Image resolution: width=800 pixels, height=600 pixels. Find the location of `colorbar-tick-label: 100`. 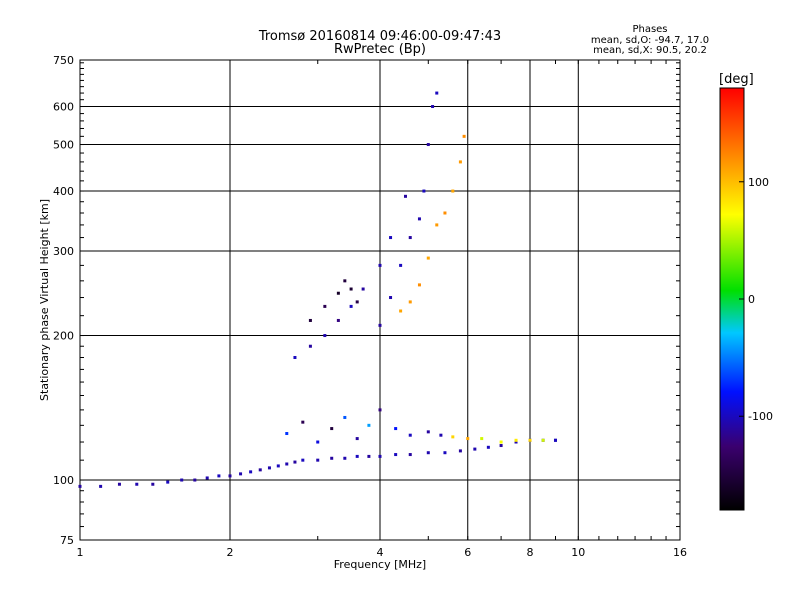

colorbar-tick-label: 100 is located at coordinates (758, 182).